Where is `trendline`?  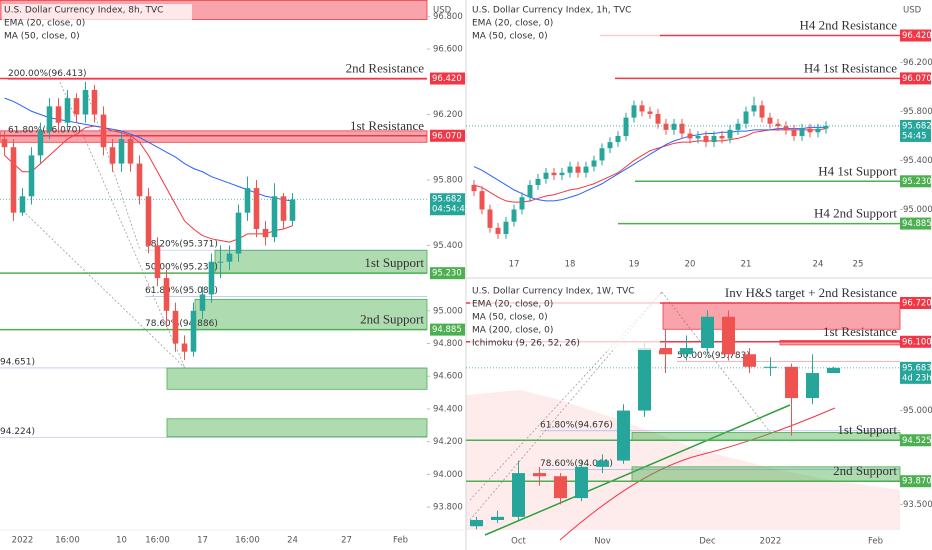
trendline is located at coordinates (637, 470).